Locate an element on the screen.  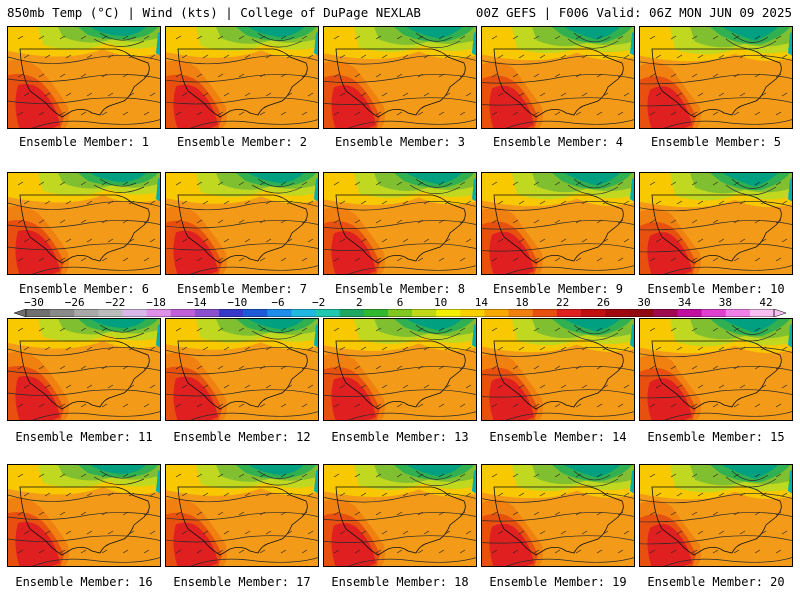
ensemble-member-caption: Ensemble Member: 15 is located at coordinates (716, 437).